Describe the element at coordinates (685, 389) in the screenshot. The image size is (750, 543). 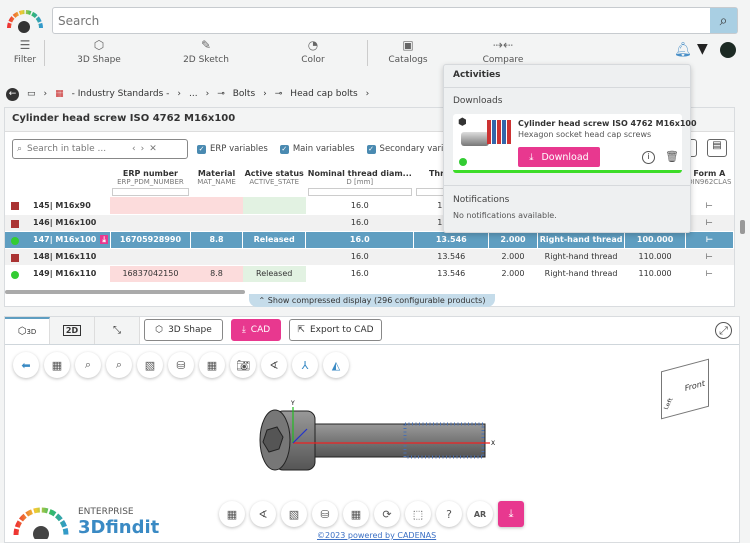
I see `view-cube: Front Left` at that location.